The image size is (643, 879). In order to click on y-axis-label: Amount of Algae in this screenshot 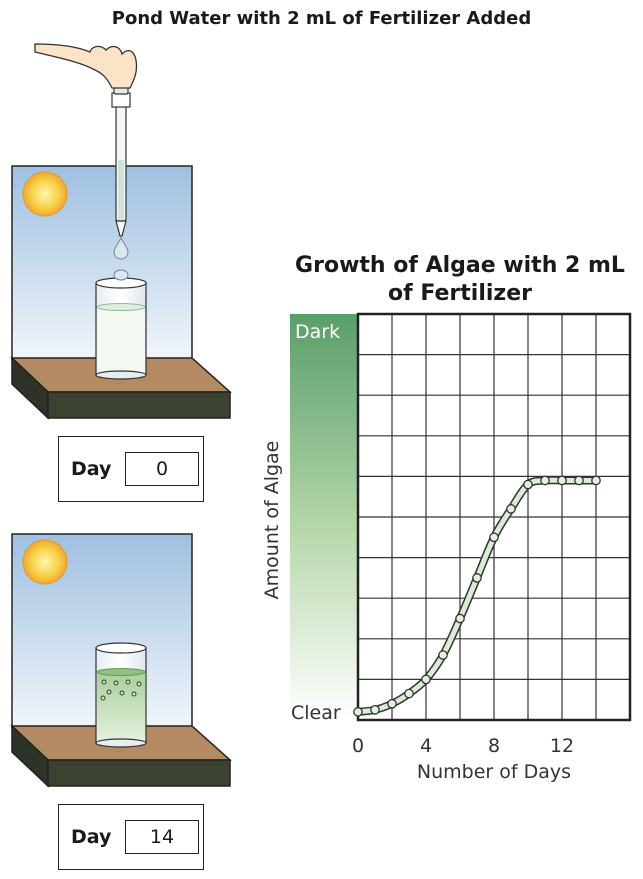, I will do `click(272, 520)`.